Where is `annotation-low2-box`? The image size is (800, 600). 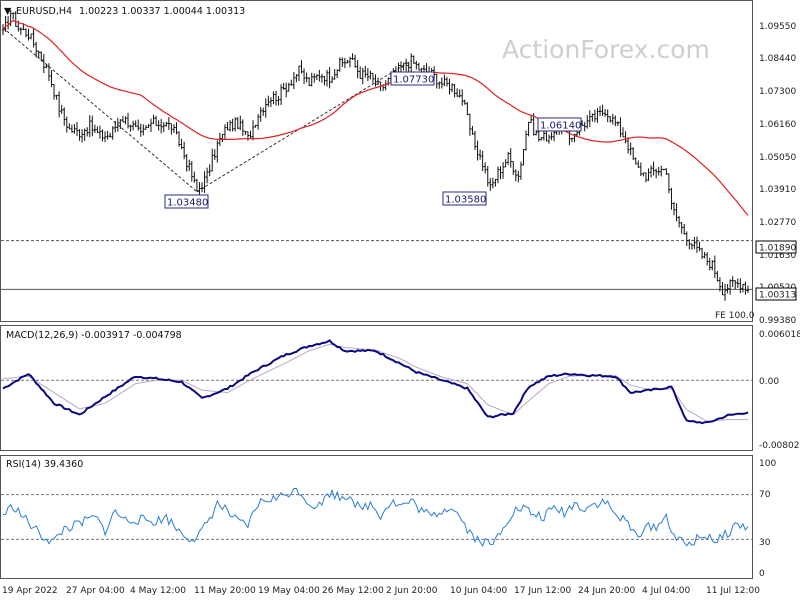
annotation-low2-box is located at coordinates (464, 198).